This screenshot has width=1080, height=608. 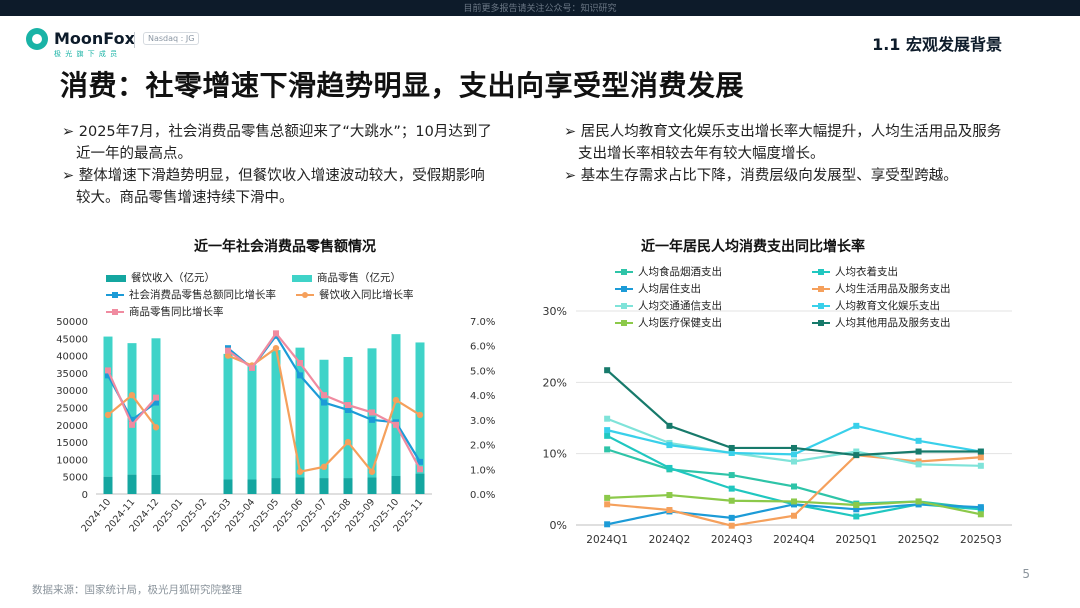 I want to click on logo-divider, so click(x=134, y=40).